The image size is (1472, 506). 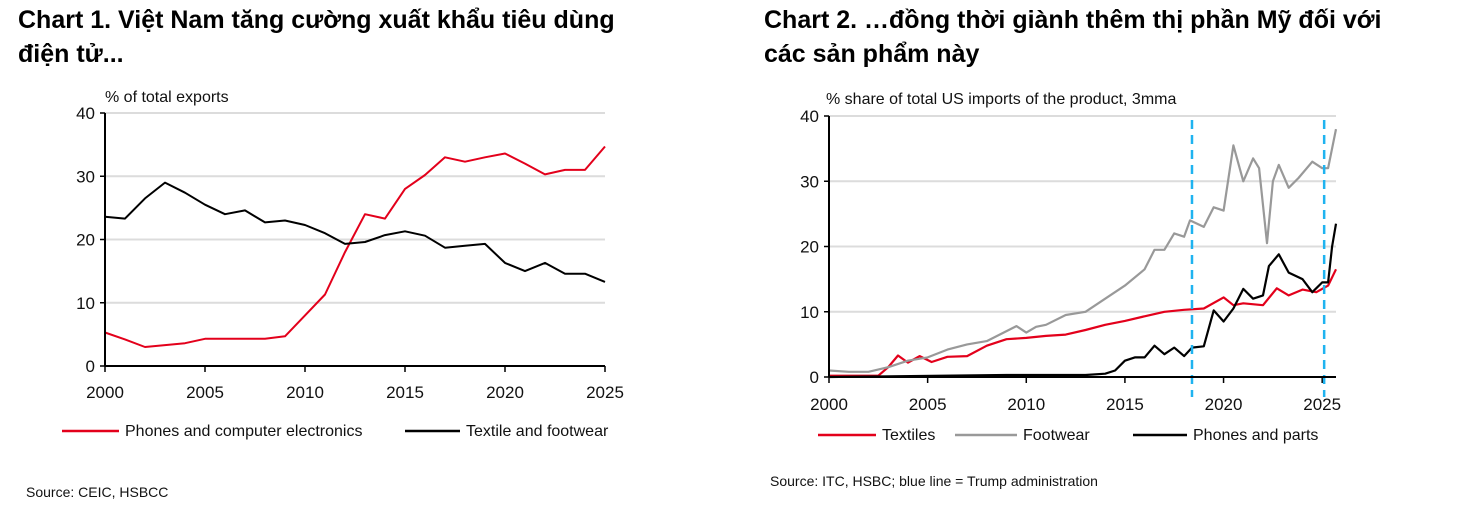 What do you see at coordinates (908, 435) in the screenshot?
I see `legend-label: Textiles` at bounding box center [908, 435].